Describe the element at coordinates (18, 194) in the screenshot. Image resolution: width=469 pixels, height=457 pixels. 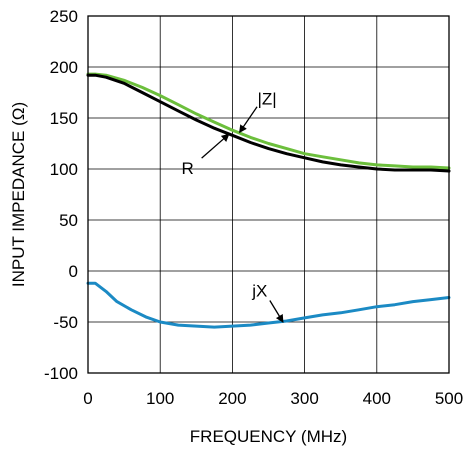
I see `y-axis-title: INPUT IMPEDANCE (Ω)` at that location.